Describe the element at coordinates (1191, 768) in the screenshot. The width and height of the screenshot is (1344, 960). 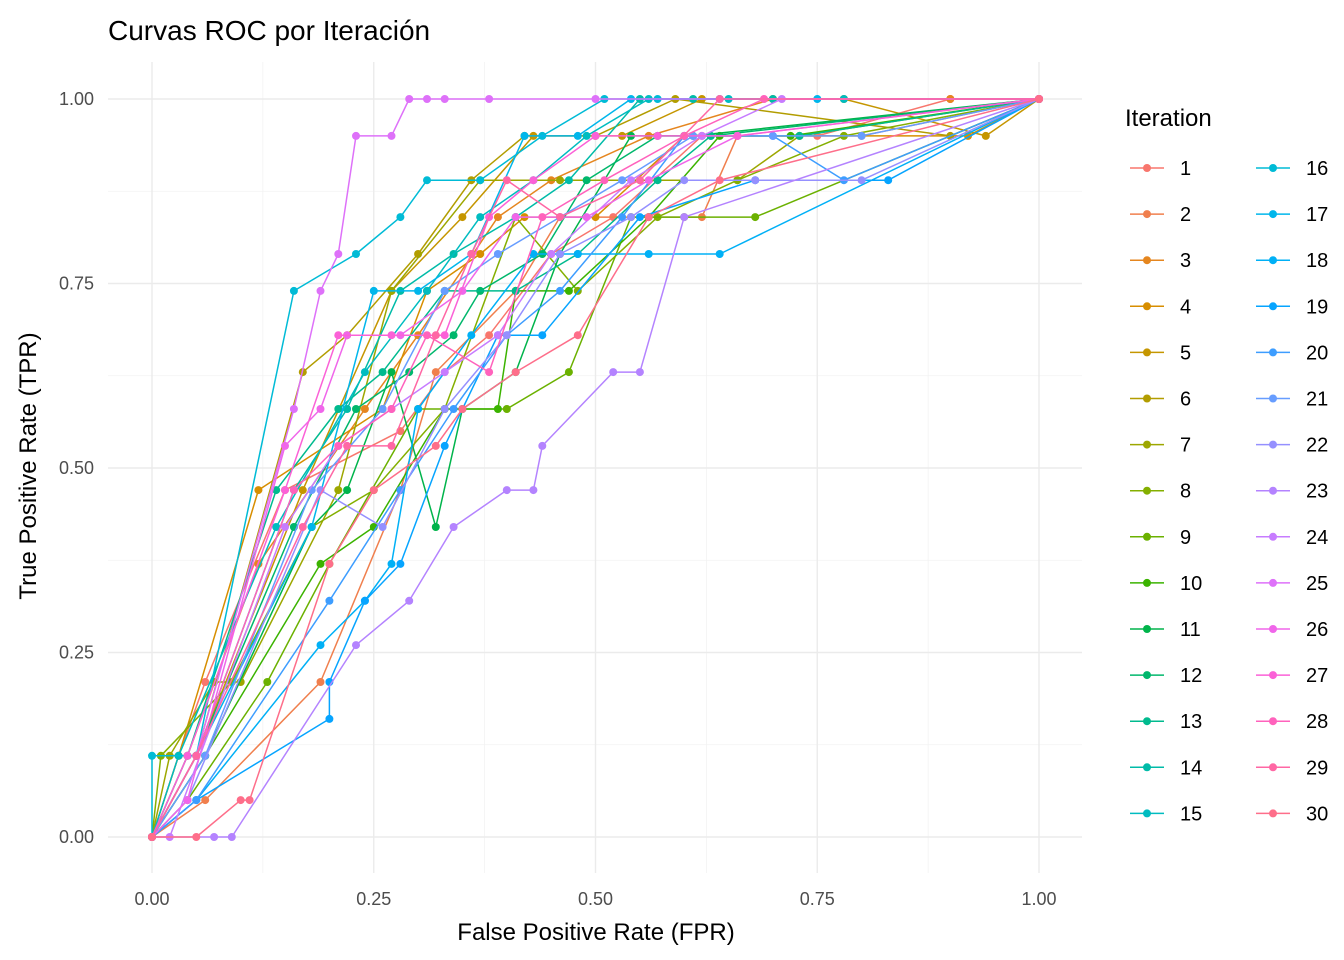
I see `legend-label: 14` at that location.